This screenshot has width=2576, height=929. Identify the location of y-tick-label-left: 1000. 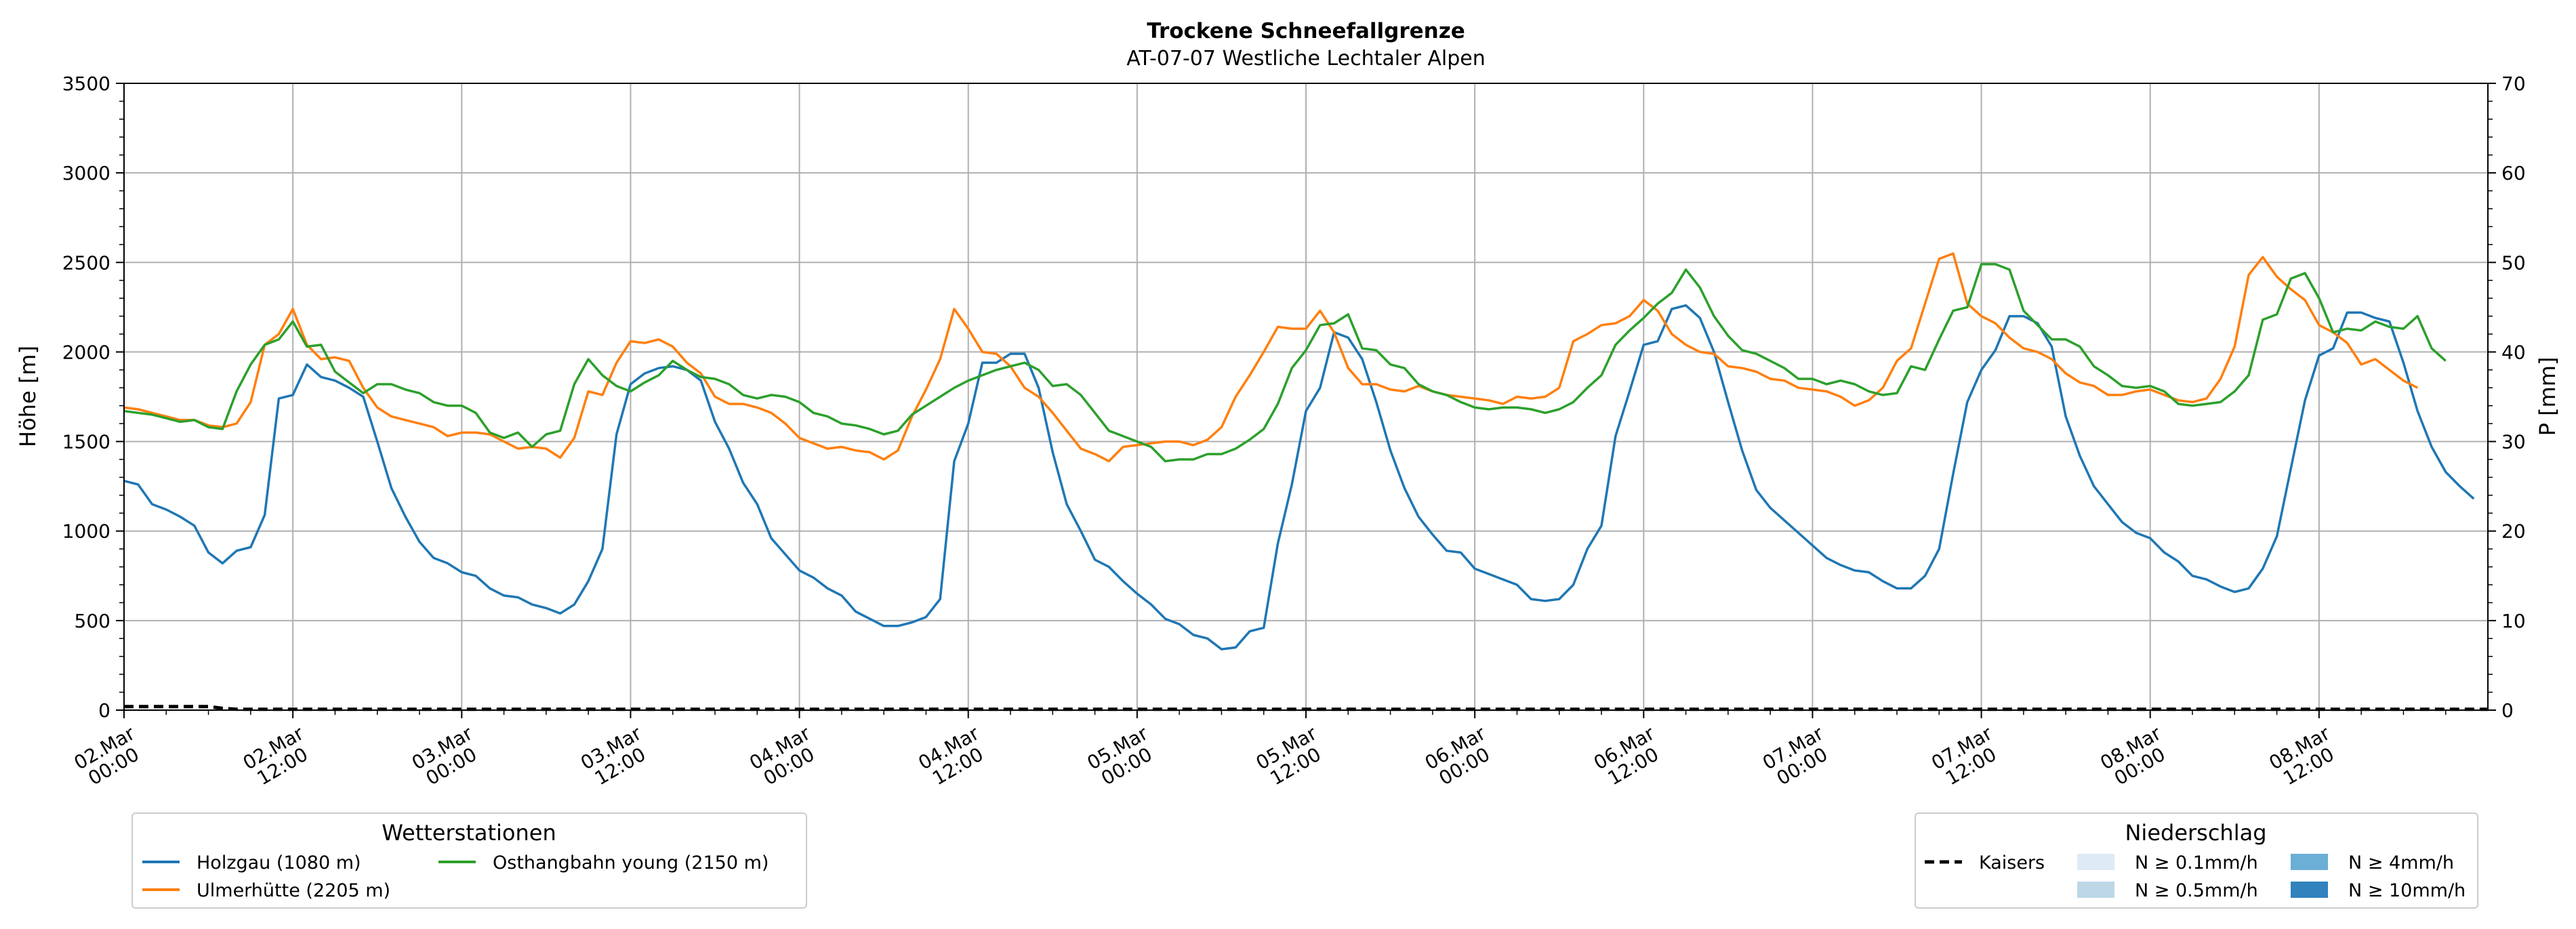
(86, 531).